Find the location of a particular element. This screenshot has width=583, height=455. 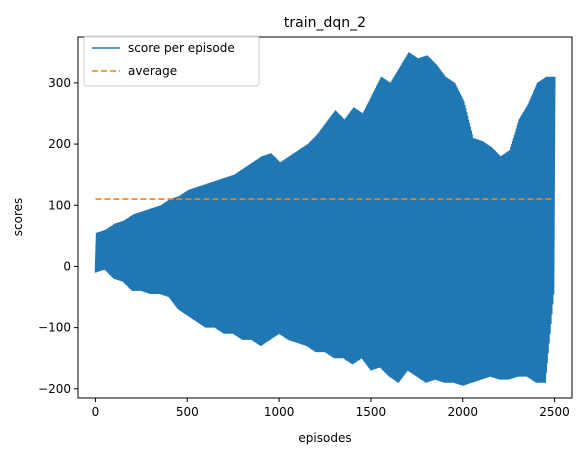

y-tick-label: 100 is located at coordinates (59, 205).